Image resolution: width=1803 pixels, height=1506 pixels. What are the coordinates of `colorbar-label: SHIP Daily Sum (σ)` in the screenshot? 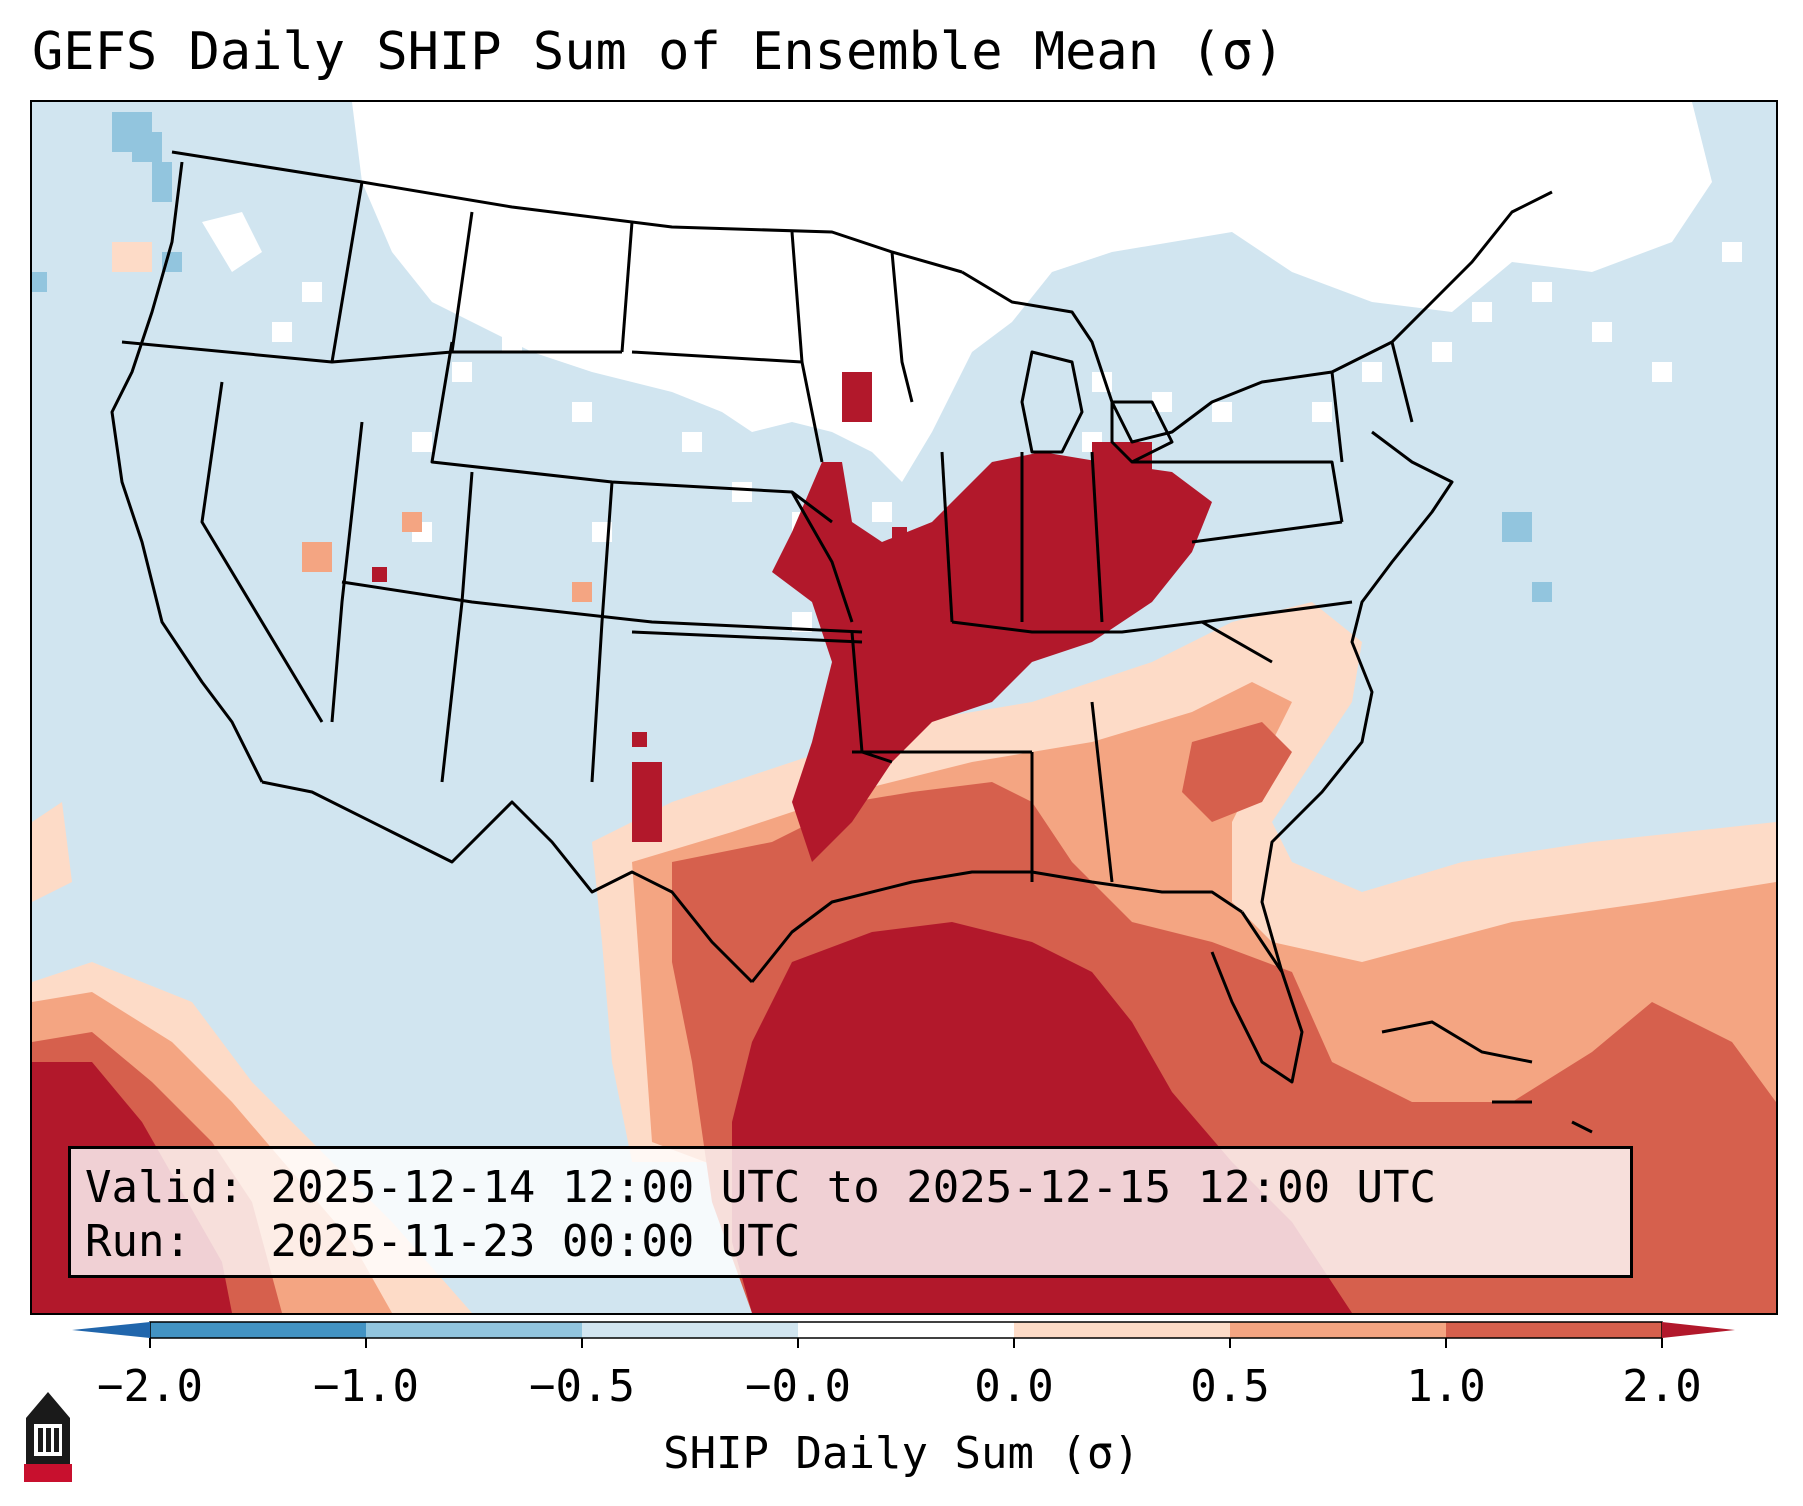 It's located at (901, 1453).